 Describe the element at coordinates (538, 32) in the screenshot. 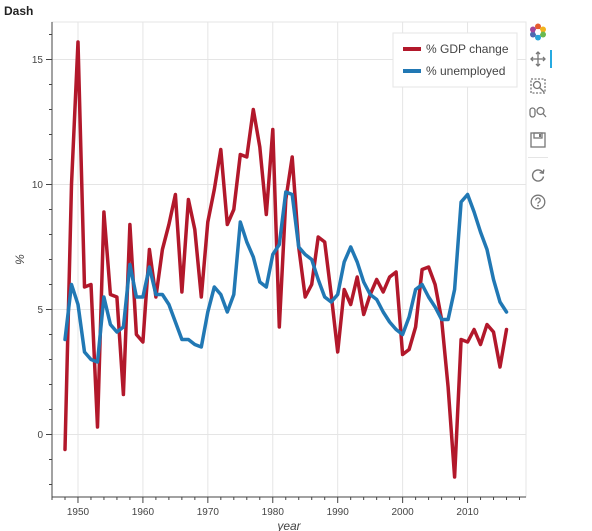

I see `bokeh-logo-icon` at that location.